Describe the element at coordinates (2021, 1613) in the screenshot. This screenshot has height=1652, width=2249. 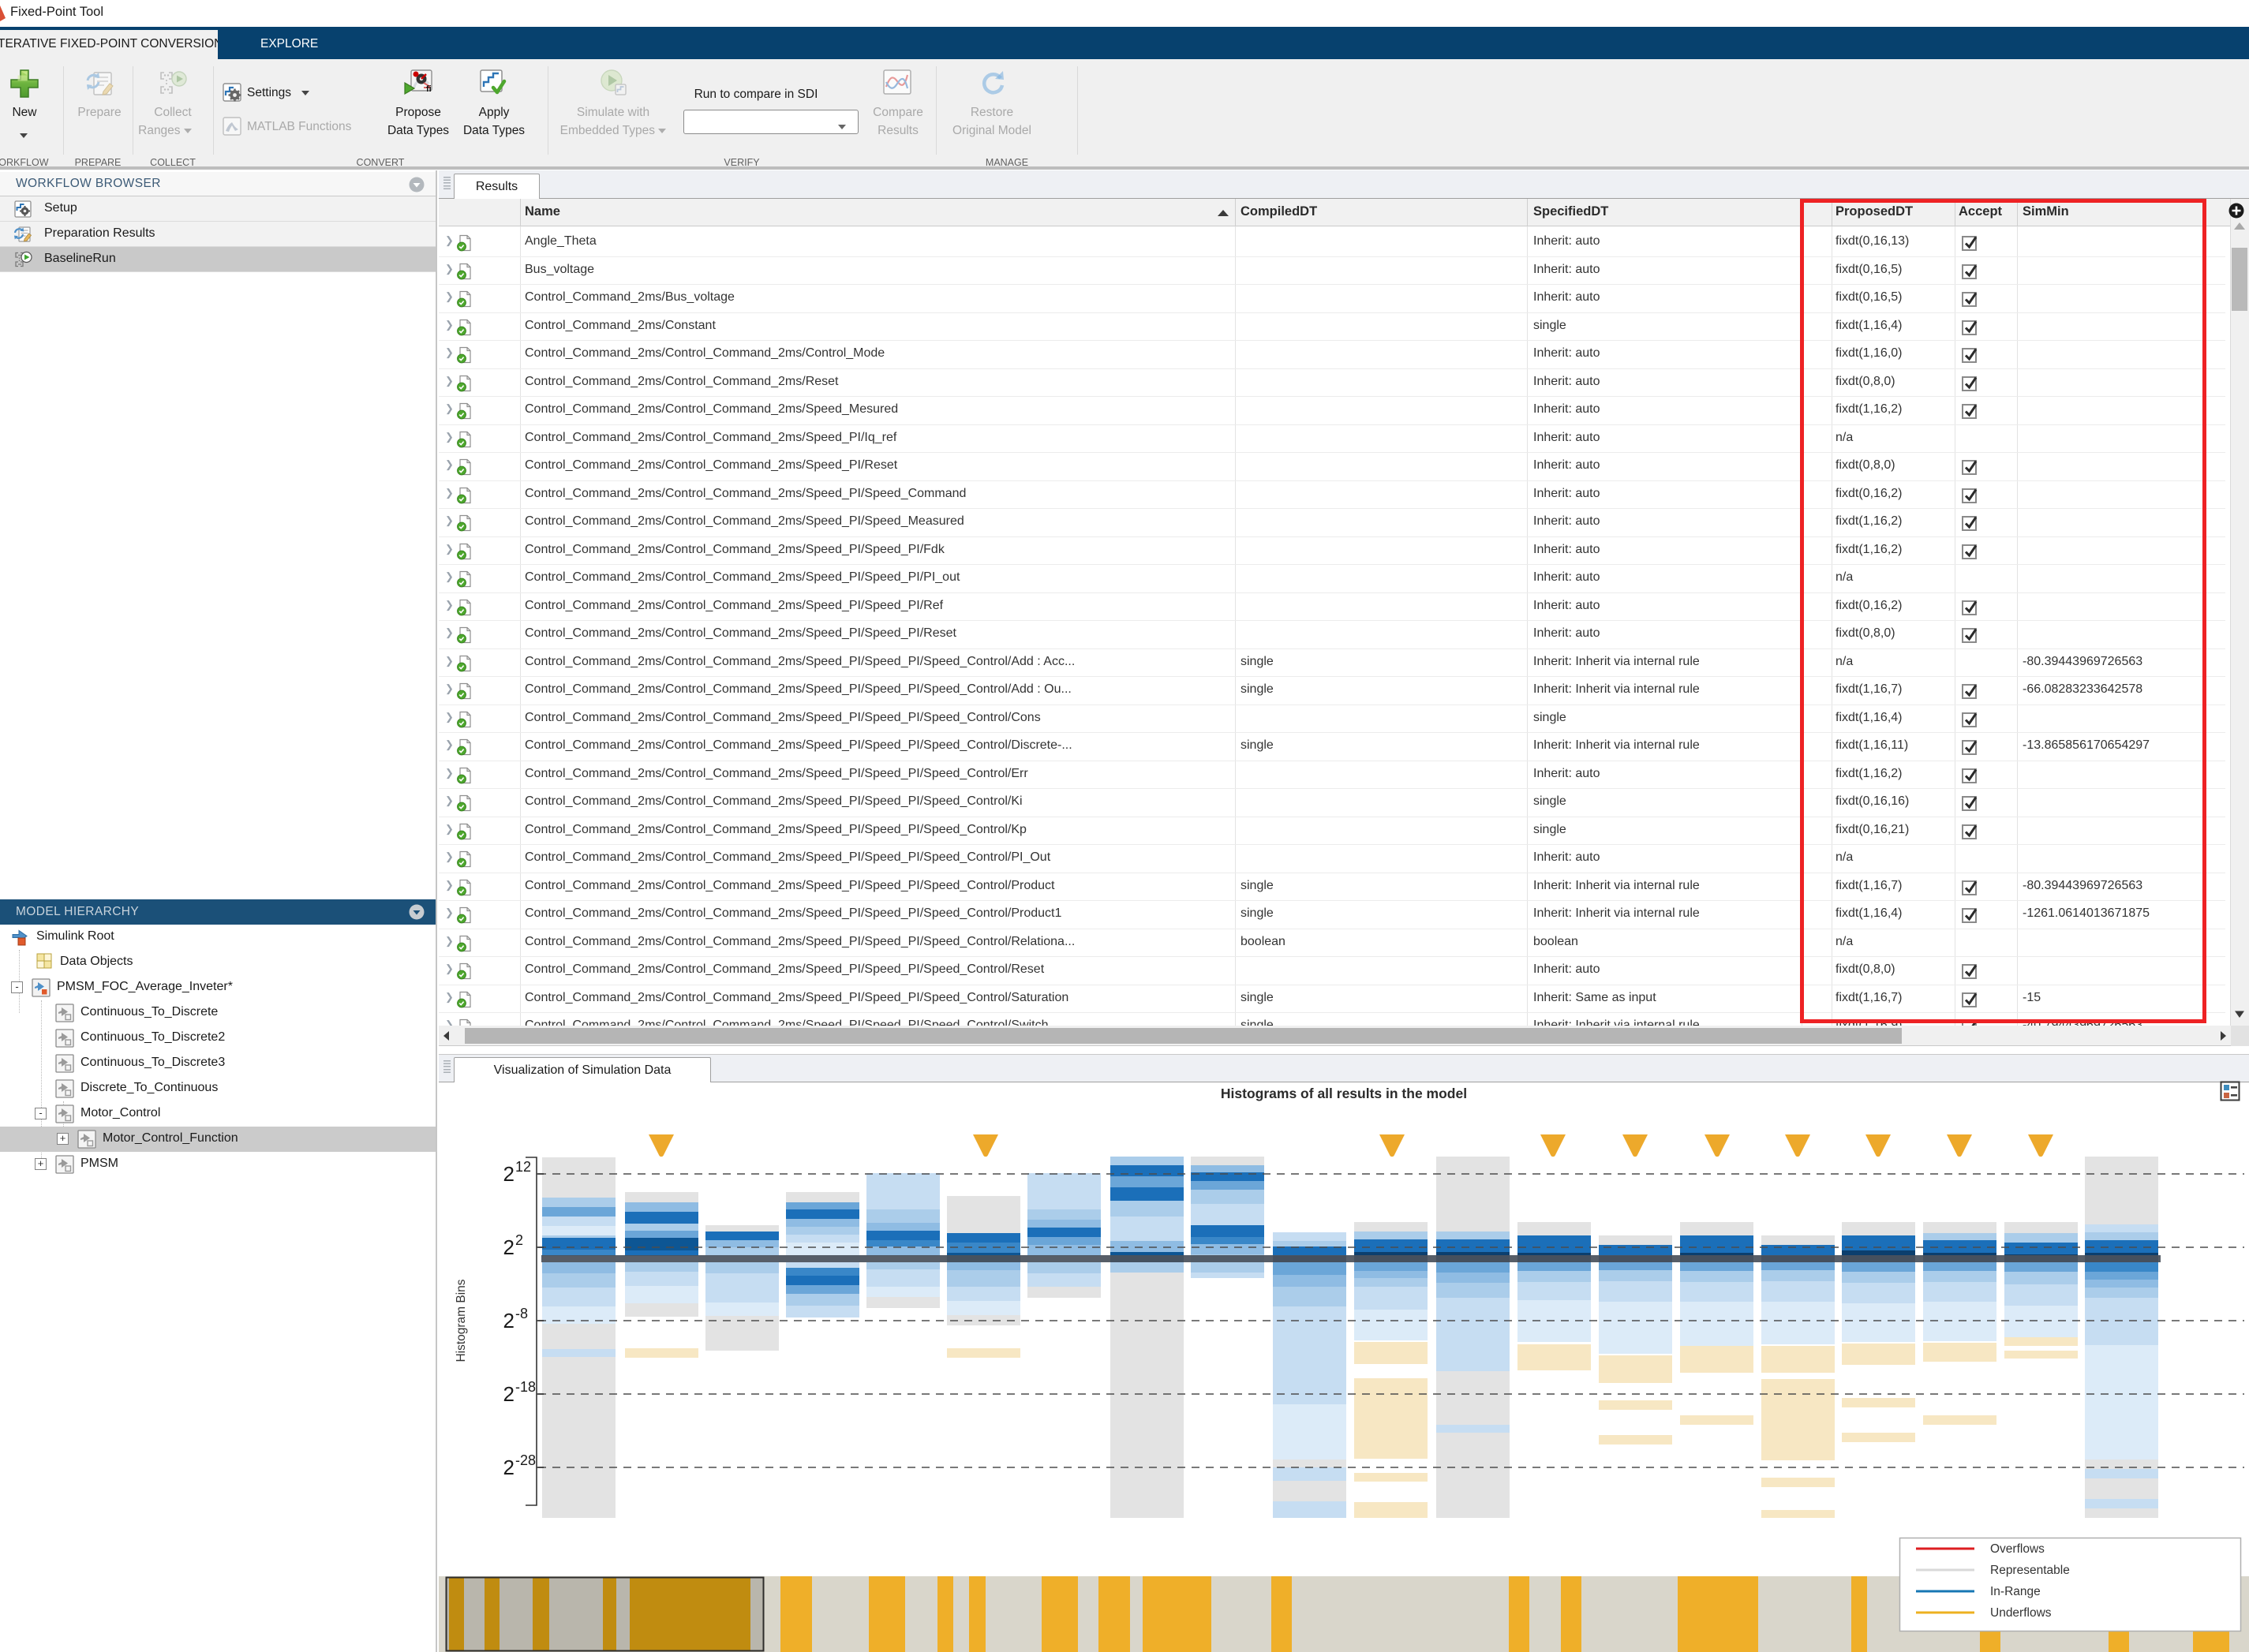
I see `svg-text: Underflows` at that location.